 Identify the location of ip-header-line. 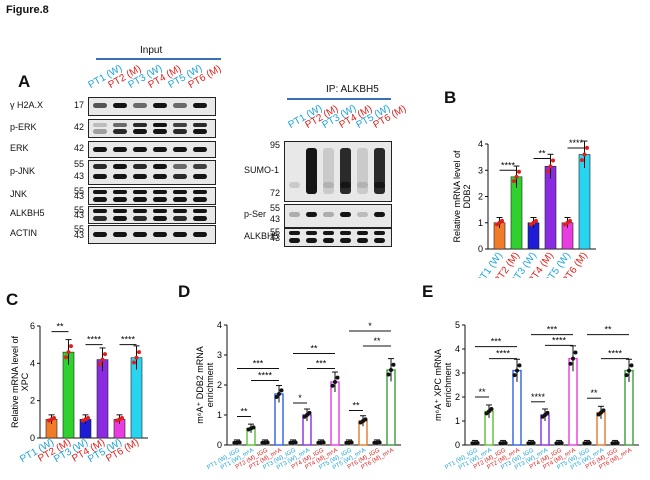
(339, 99).